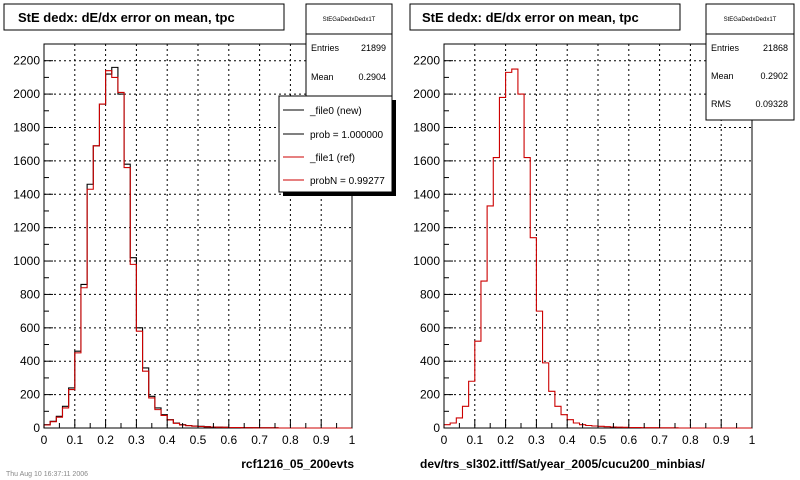 The height and width of the screenshot is (480, 800). I want to click on right-ytick-label: 1600, so click(426, 161).